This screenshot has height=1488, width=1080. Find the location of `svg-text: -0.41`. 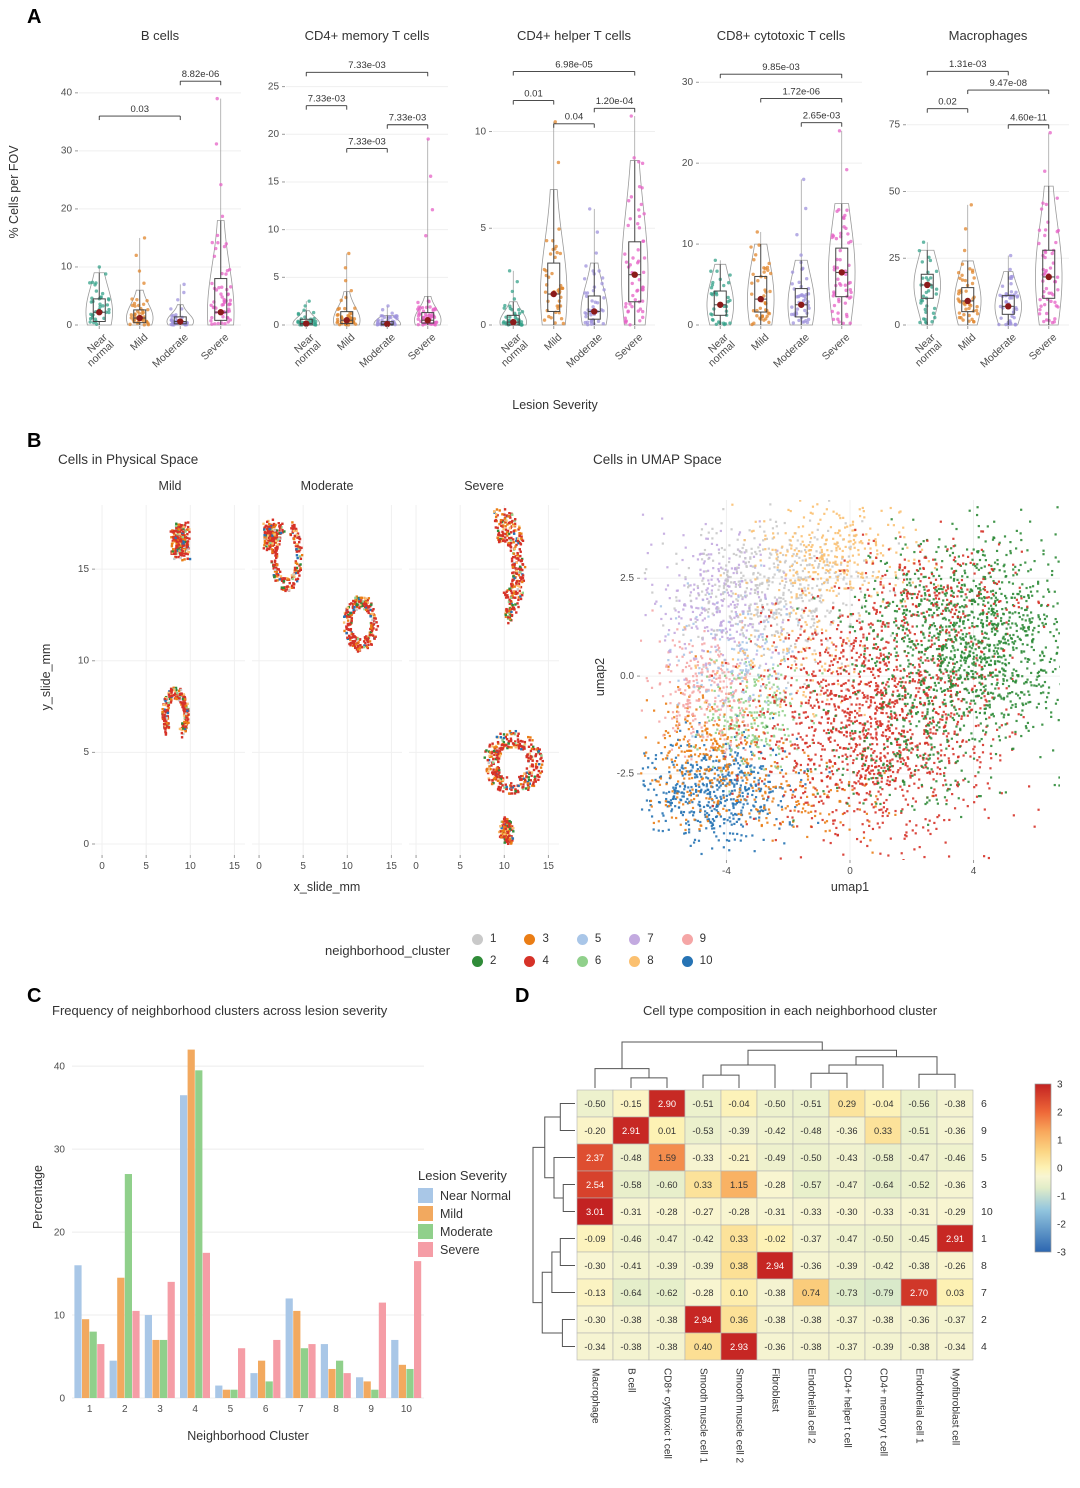

svg-text: -0.41 is located at coordinates (630, 1266).